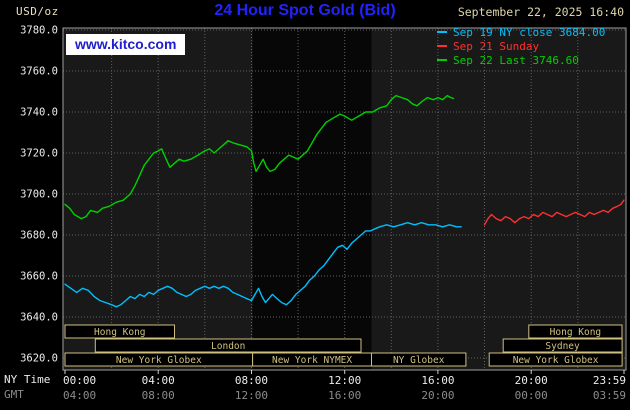 This screenshot has height=410, width=630. What do you see at coordinates (39, 31) in the screenshot?
I see `y-axis-label: 3780.0` at bounding box center [39, 31].